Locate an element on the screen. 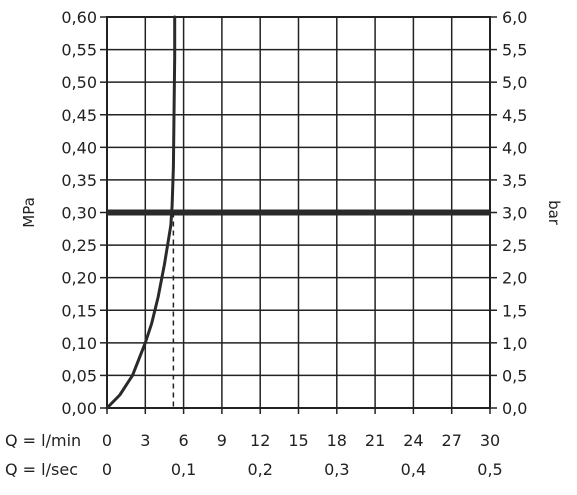  x-axis-lsec-title: Q = l/sec is located at coordinates (41, 469).